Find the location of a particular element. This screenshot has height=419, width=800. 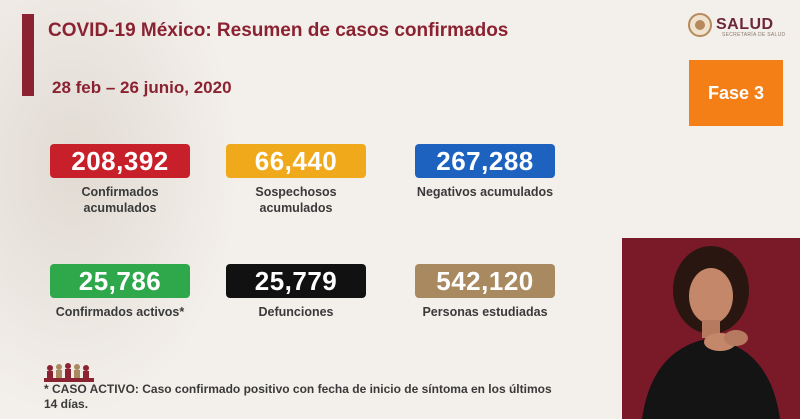

stat-label: Confirmados activos* is located at coordinates (120, 312).